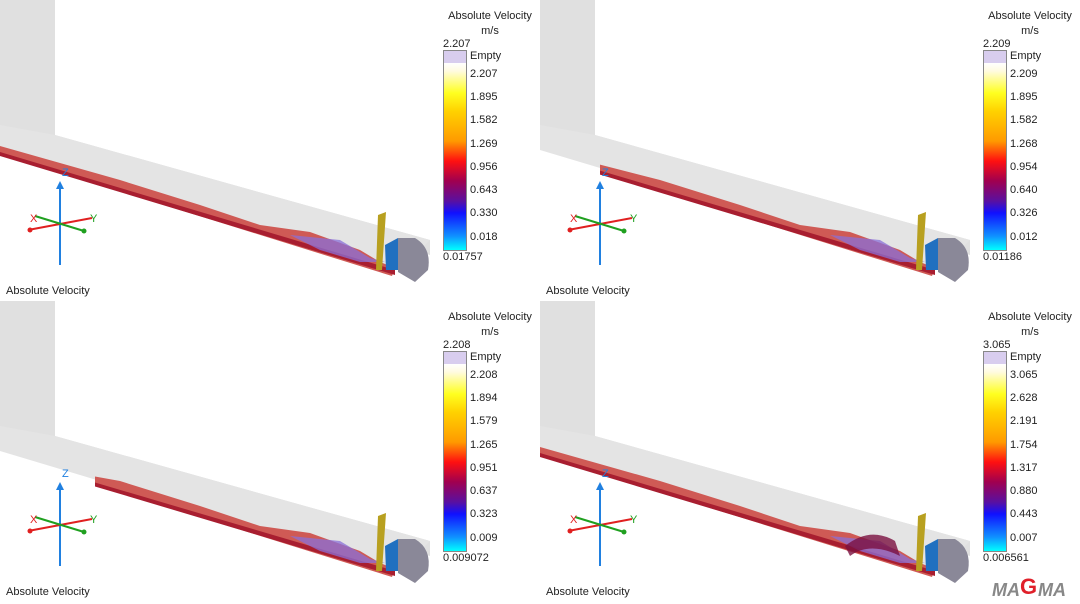 The height and width of the screenshot is (604, 1080). What do you see at coordinates (484, 375) in the screenshot?
I see `legend-tick: 2.208` at bounding box center [484, 375].